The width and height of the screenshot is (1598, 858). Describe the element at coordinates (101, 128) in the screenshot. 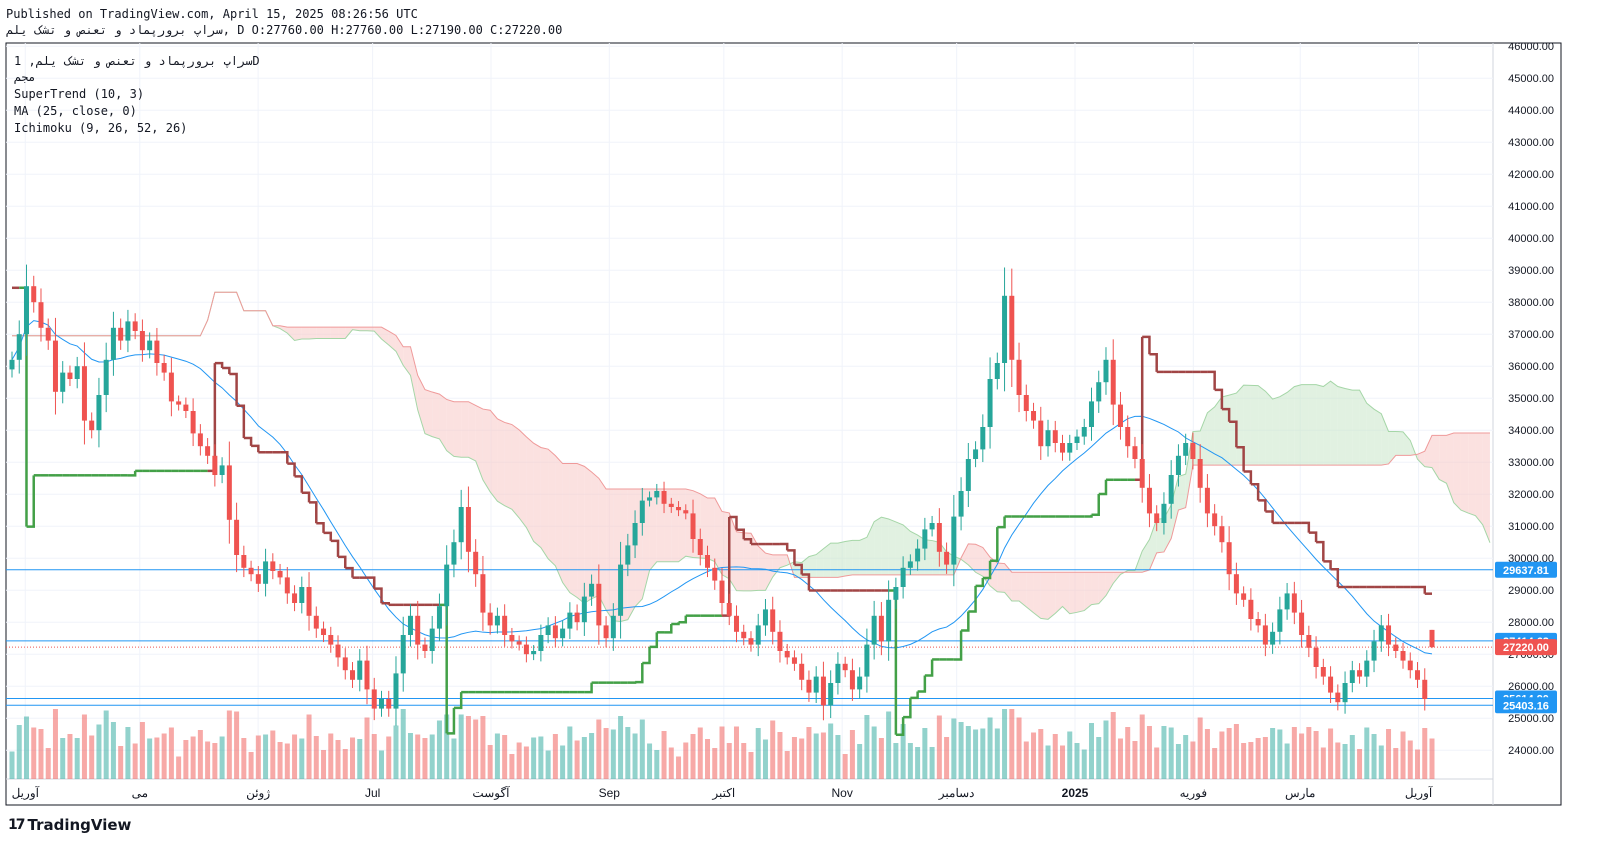

I see `legend-ichimoku: Ichimoku (9, 26, 52, 26)` at that location.